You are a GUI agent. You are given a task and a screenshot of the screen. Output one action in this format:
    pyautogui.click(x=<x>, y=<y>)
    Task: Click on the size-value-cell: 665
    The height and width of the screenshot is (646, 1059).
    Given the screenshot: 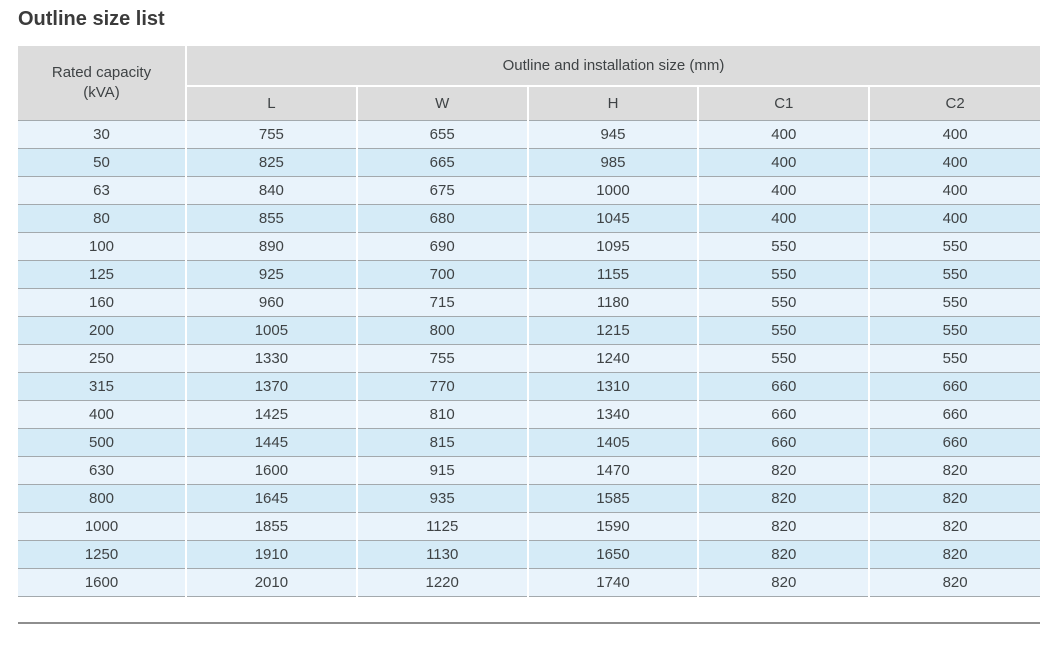 What is the action you would take?
    pyautogui.click(x=441, y=162)
    